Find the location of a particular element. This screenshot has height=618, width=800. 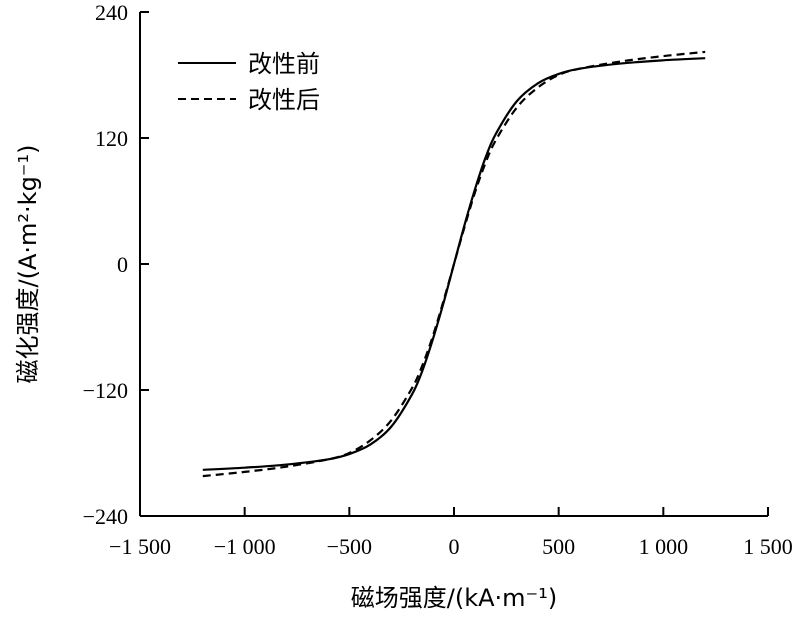

legend-label-after: 改性后 is located at coordinates (284, 100).